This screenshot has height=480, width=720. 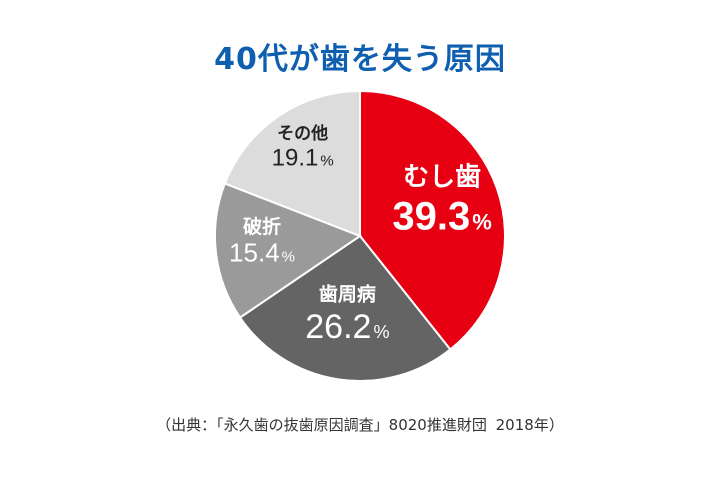 I want to click on source-year: 2018年）, so click(x=529, y=425).